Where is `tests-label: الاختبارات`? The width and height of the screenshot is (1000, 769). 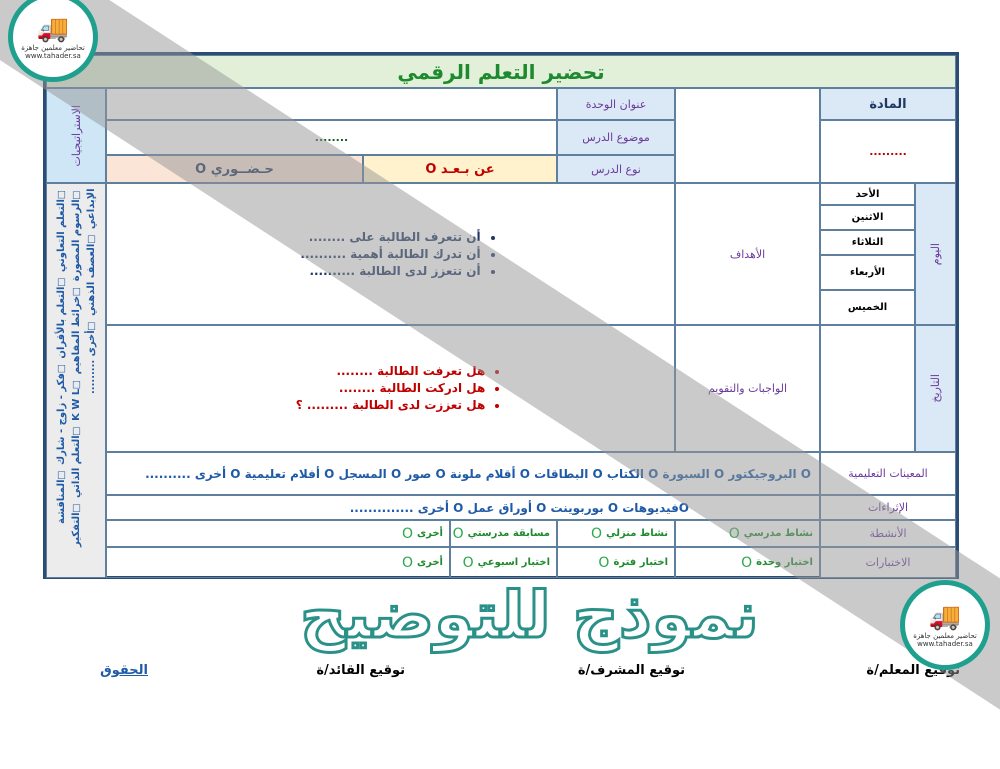 tests-label: الاختبارات is located at coordinates (888, 562).